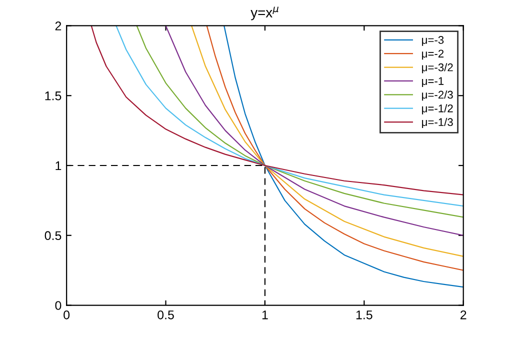 Image resolution: width=512 pixels, height=343 pixels. What do you see at coordinates (53, 96) in the screenshot?
I see `y-tick-label: 1.5` at bounding box center [53, 96].